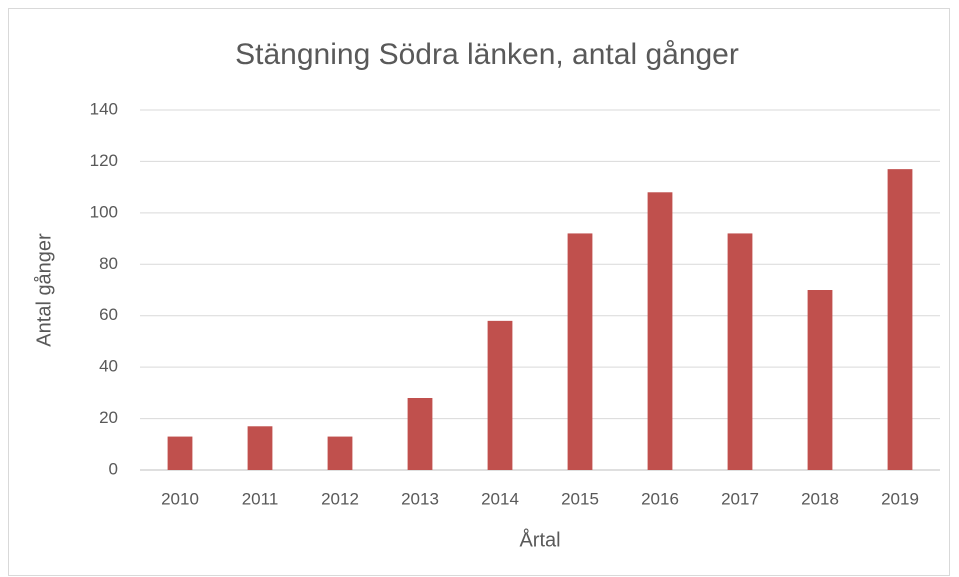 The width and height of the screenshot is (959, 577). Describe the element at coordinates (420, 498) in the screenshot. I see `x-tick-label: 2013` at that location.